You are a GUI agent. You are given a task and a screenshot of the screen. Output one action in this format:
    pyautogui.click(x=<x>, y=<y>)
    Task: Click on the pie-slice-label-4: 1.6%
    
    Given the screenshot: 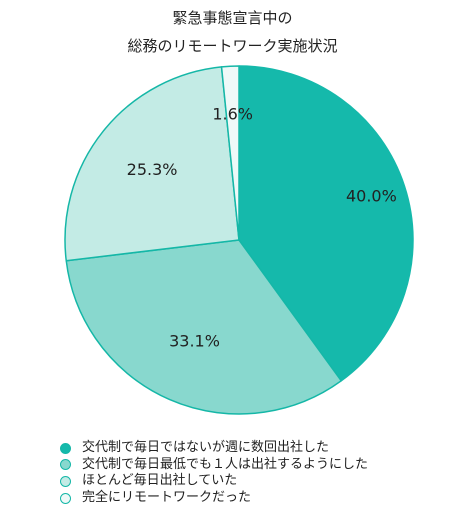 What is the action you would take?
    pyautogui.click(x=232, y=113)
    